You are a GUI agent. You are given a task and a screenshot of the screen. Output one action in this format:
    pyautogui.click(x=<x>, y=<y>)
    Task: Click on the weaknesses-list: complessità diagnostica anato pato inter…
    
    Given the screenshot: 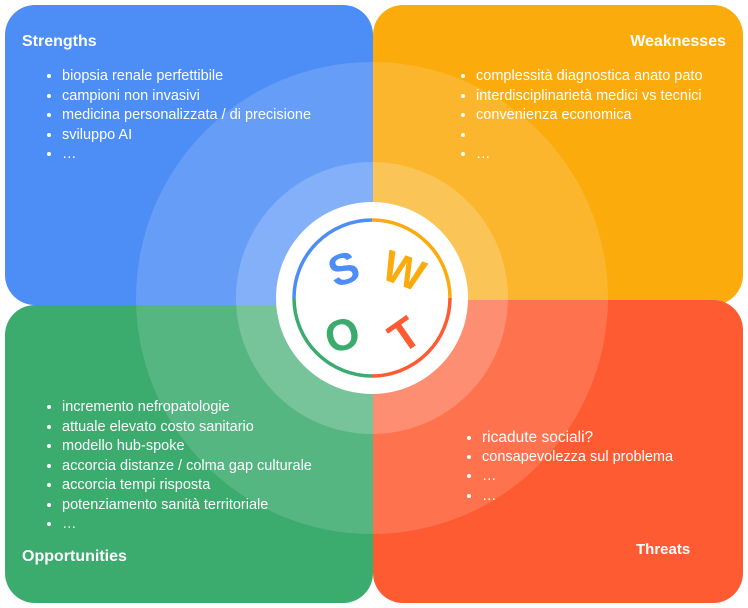 What is the action you would take?
    pyautogui.click(x=580, y=116)
    